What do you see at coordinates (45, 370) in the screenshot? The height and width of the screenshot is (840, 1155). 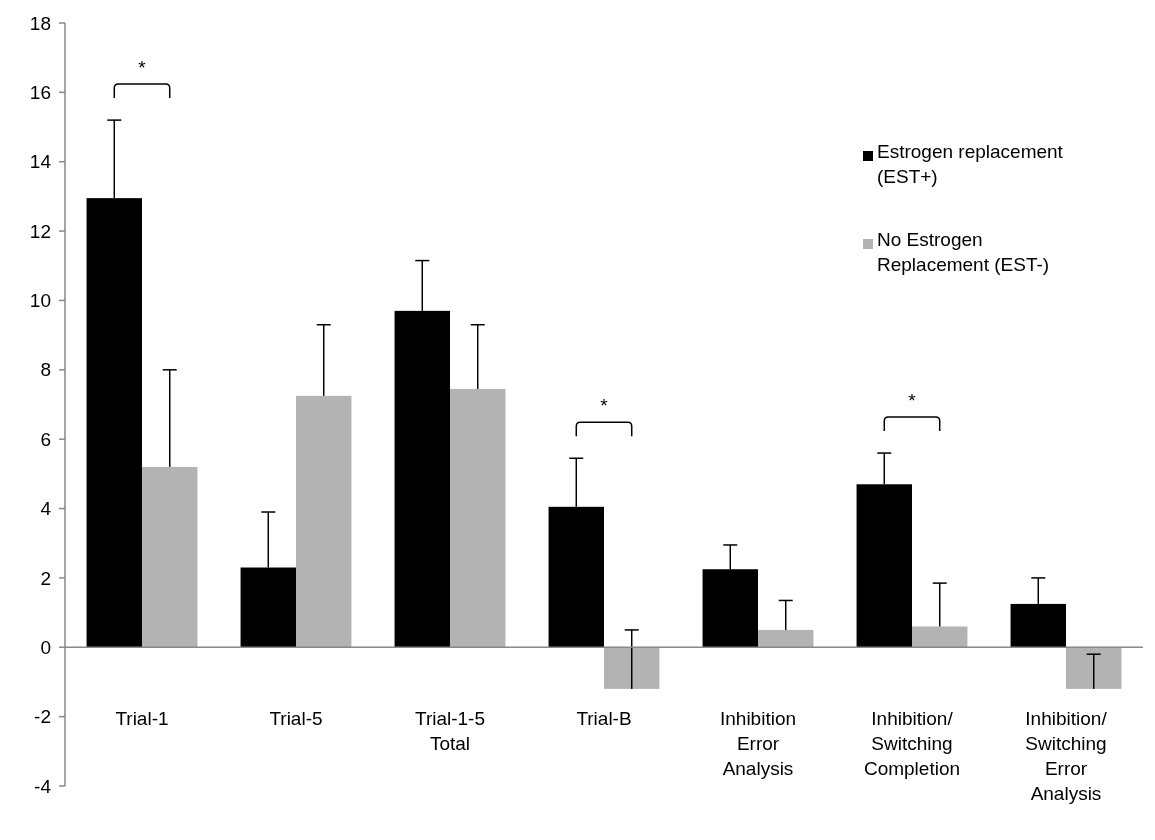 I see `y-tick-label: 8` at bounding box center [45, 370].